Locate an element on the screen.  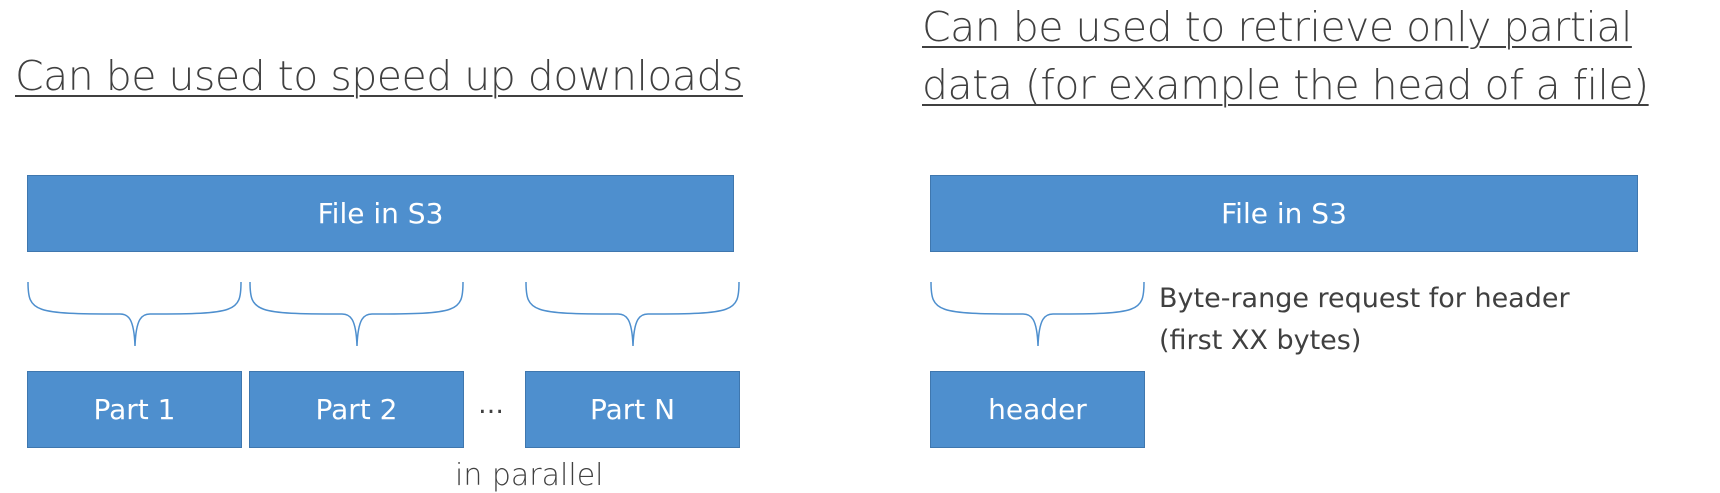
part-n-box: Part N is located at coordinates (632, 409).